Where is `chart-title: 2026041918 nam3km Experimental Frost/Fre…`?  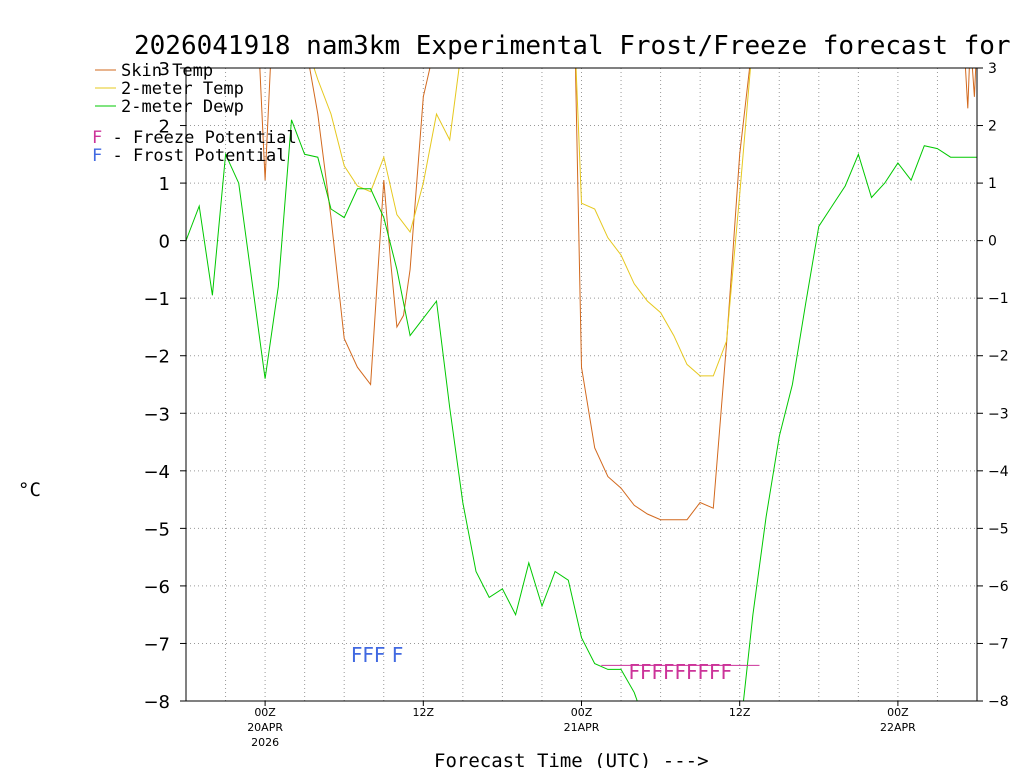
chart-title: 2026041918 nam3km Experimental Frost/Fre… is located at coordinates (579, 46).